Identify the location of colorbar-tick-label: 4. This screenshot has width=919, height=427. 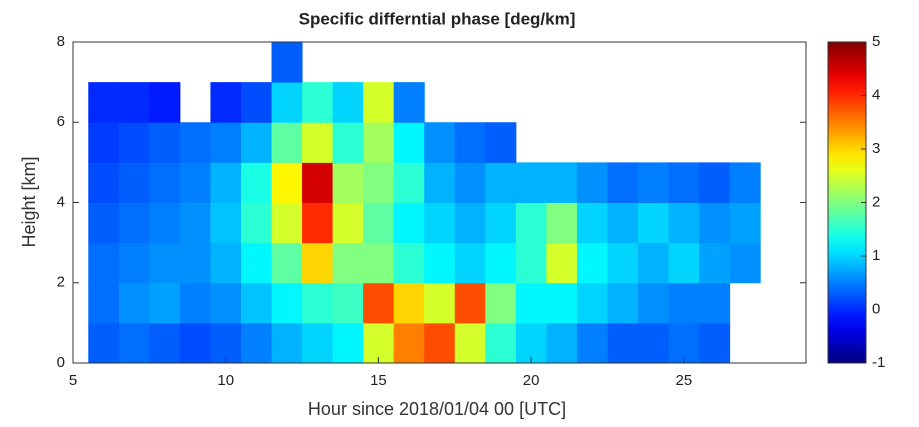
(876, 94).